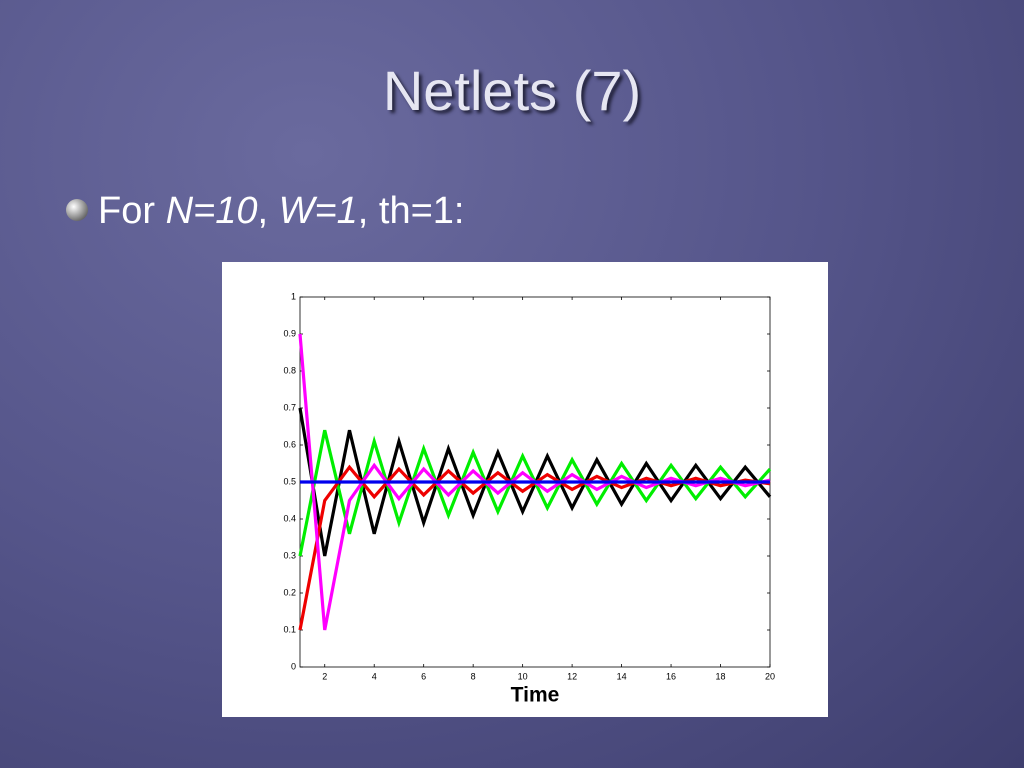  I want to click on y-tick-label: 0.5, so click(289, 481).